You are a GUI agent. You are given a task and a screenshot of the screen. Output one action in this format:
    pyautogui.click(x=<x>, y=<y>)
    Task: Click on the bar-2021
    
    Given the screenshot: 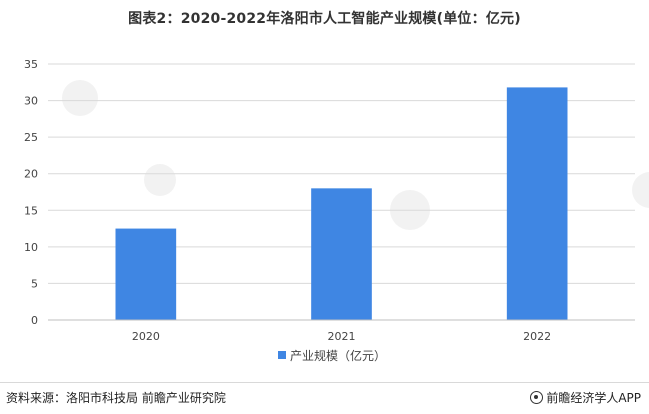 What is the action you would take?
    pyautogui.click(x=341, y=254)
    